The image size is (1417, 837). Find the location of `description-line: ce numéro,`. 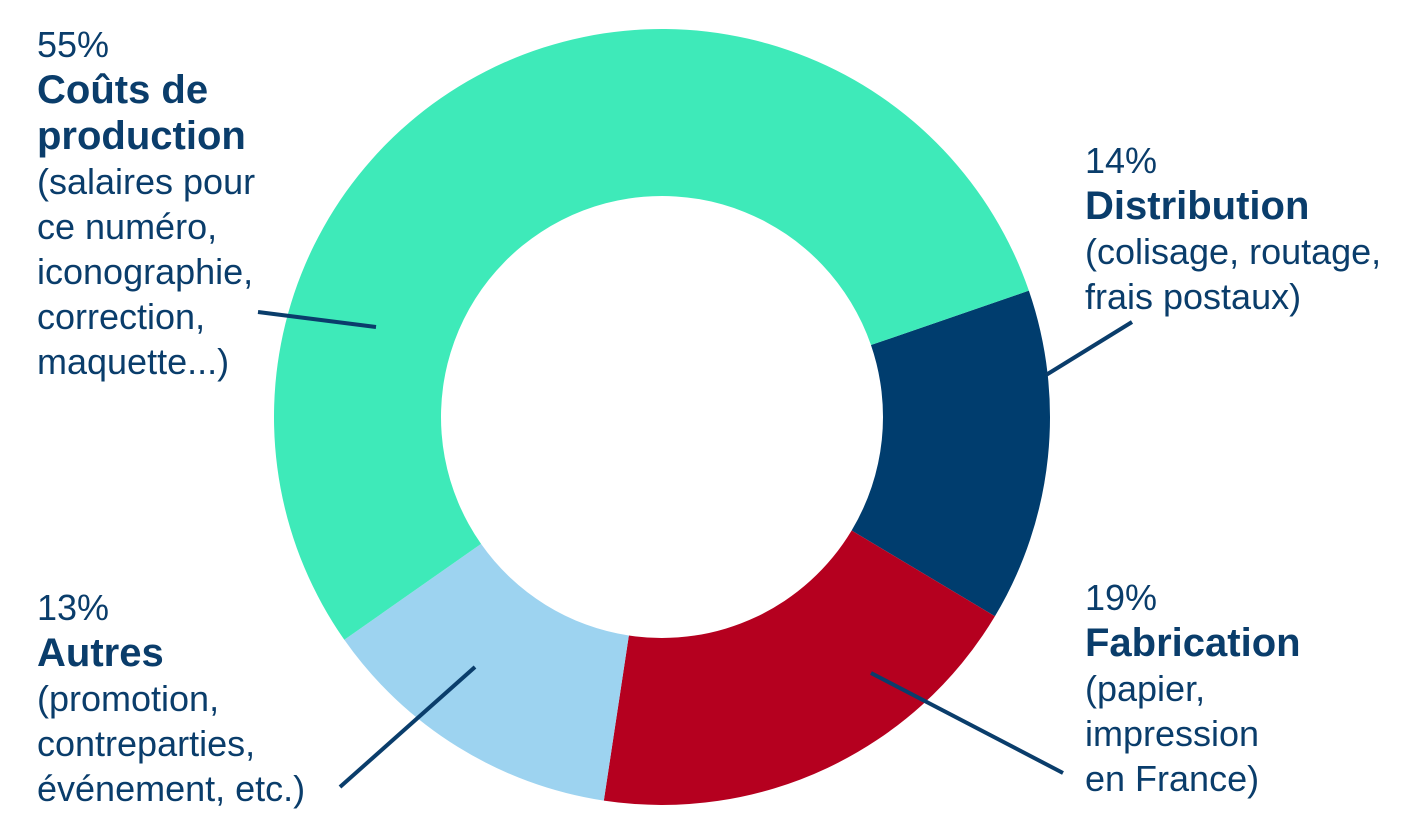

description-line: ce numéro, is located at coordinates (127, 226).